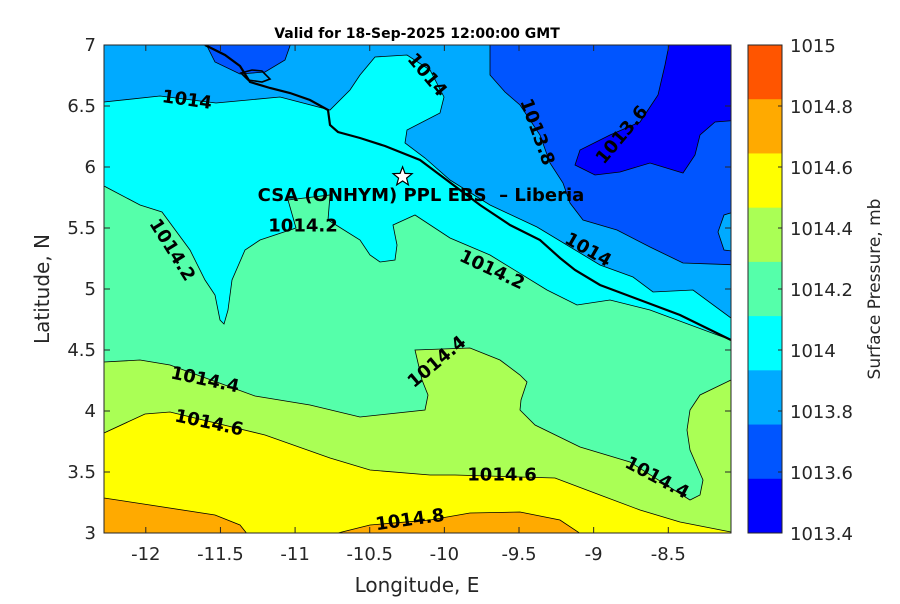 The width and height of the screenshot is (900, 604). I want to click on x-tick-label: -12, so click(145, 554).